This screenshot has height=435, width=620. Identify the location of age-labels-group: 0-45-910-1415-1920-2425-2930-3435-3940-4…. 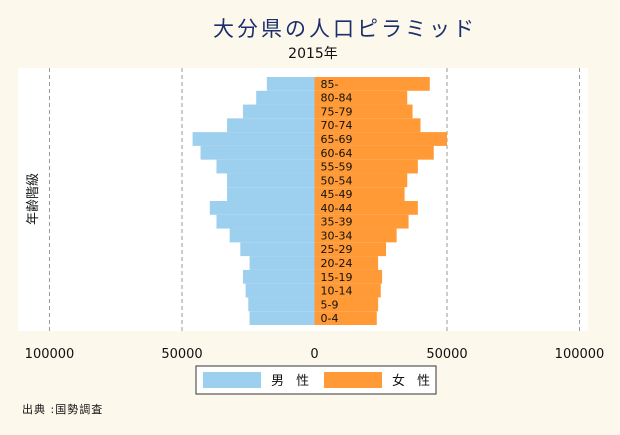
(337, 201).